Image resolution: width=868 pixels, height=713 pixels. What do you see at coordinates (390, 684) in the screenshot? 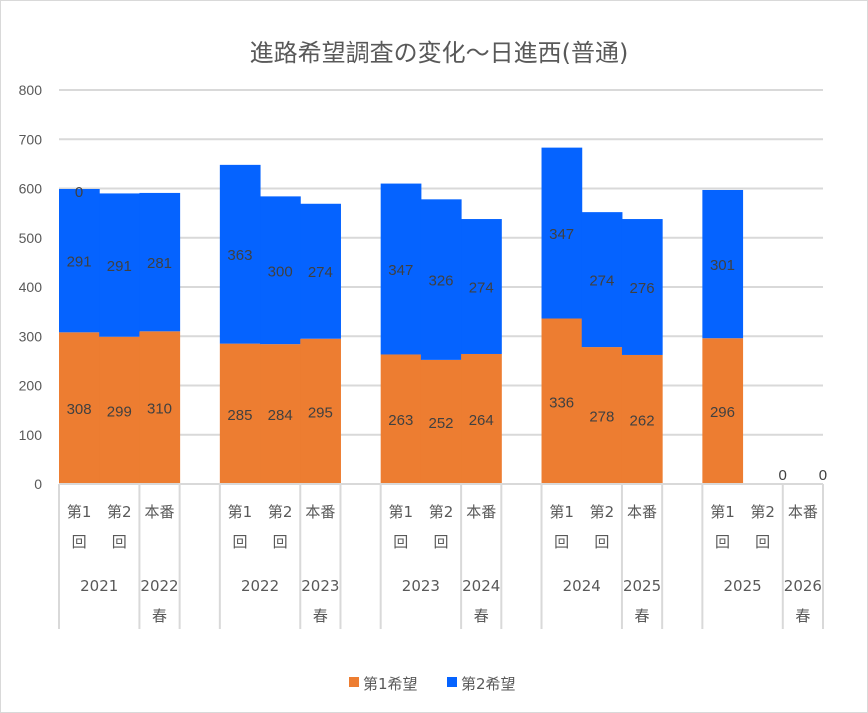
I see `legend-label-first-choice: 第1希望` at bounding box center [390, 684].